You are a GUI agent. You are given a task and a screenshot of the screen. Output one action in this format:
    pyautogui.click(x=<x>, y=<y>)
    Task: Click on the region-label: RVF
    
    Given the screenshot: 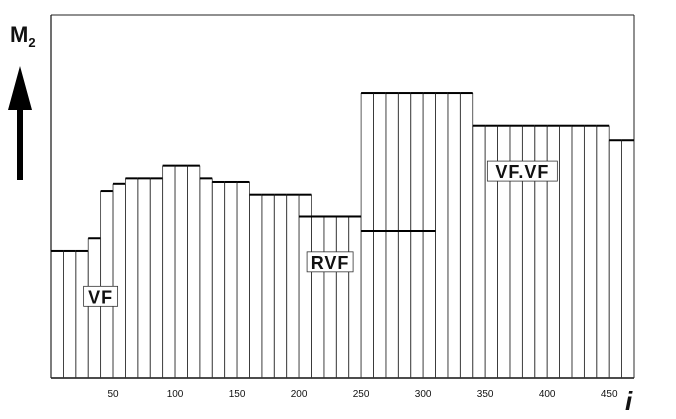 What is the action you would take?
    pyautogui.click(x=330, y=262)
    